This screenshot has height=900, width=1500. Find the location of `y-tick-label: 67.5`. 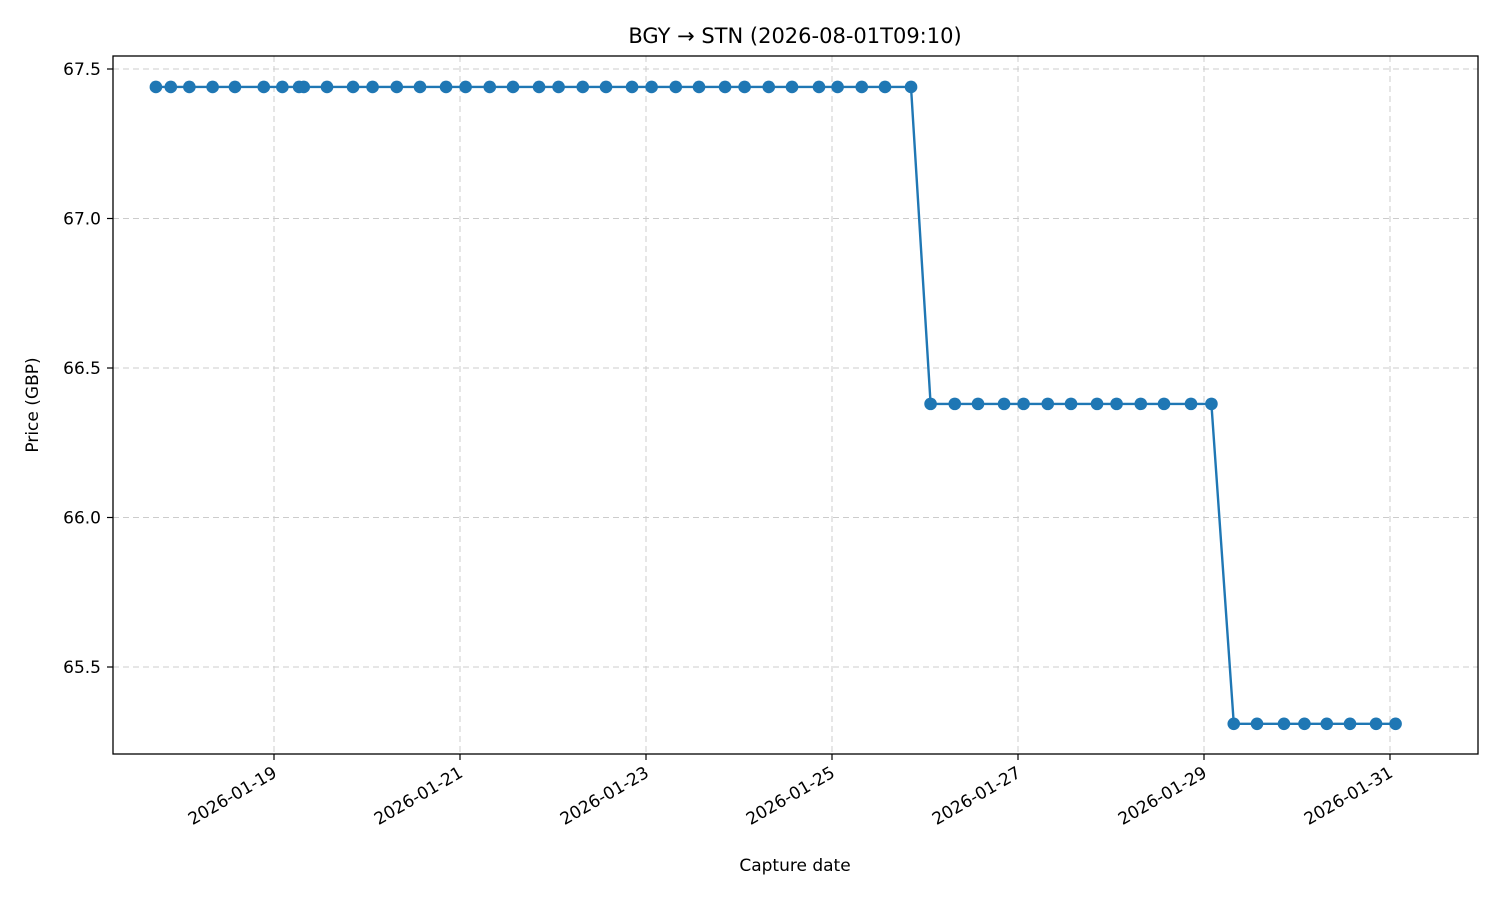

y-tick-label: 67.5 is located at coordinates (82, 70).